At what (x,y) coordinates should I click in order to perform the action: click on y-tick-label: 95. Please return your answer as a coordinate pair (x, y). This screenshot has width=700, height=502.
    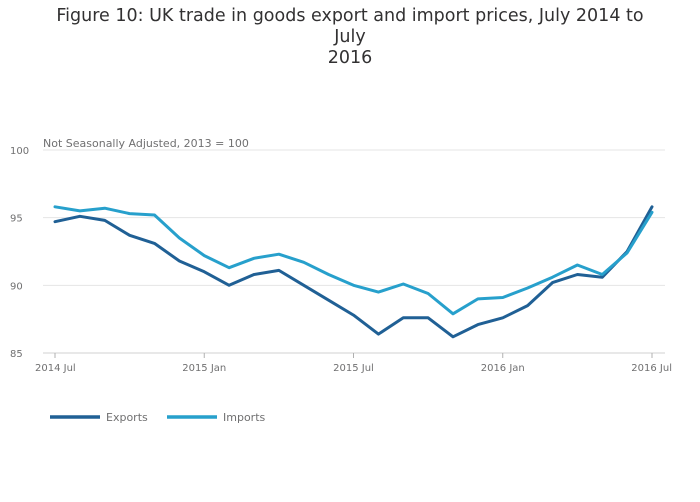
    Looking at the image, I should click on (16, 219).